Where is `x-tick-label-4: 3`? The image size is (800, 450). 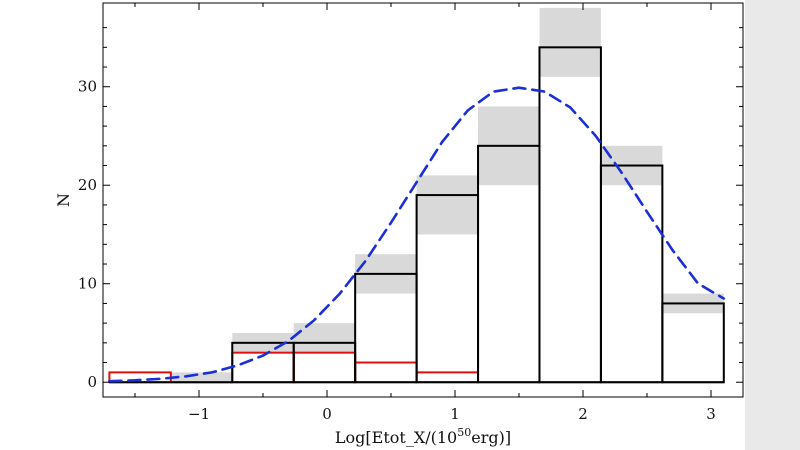
x-tick-label-4: 3 is located at coordinates (711, 414).